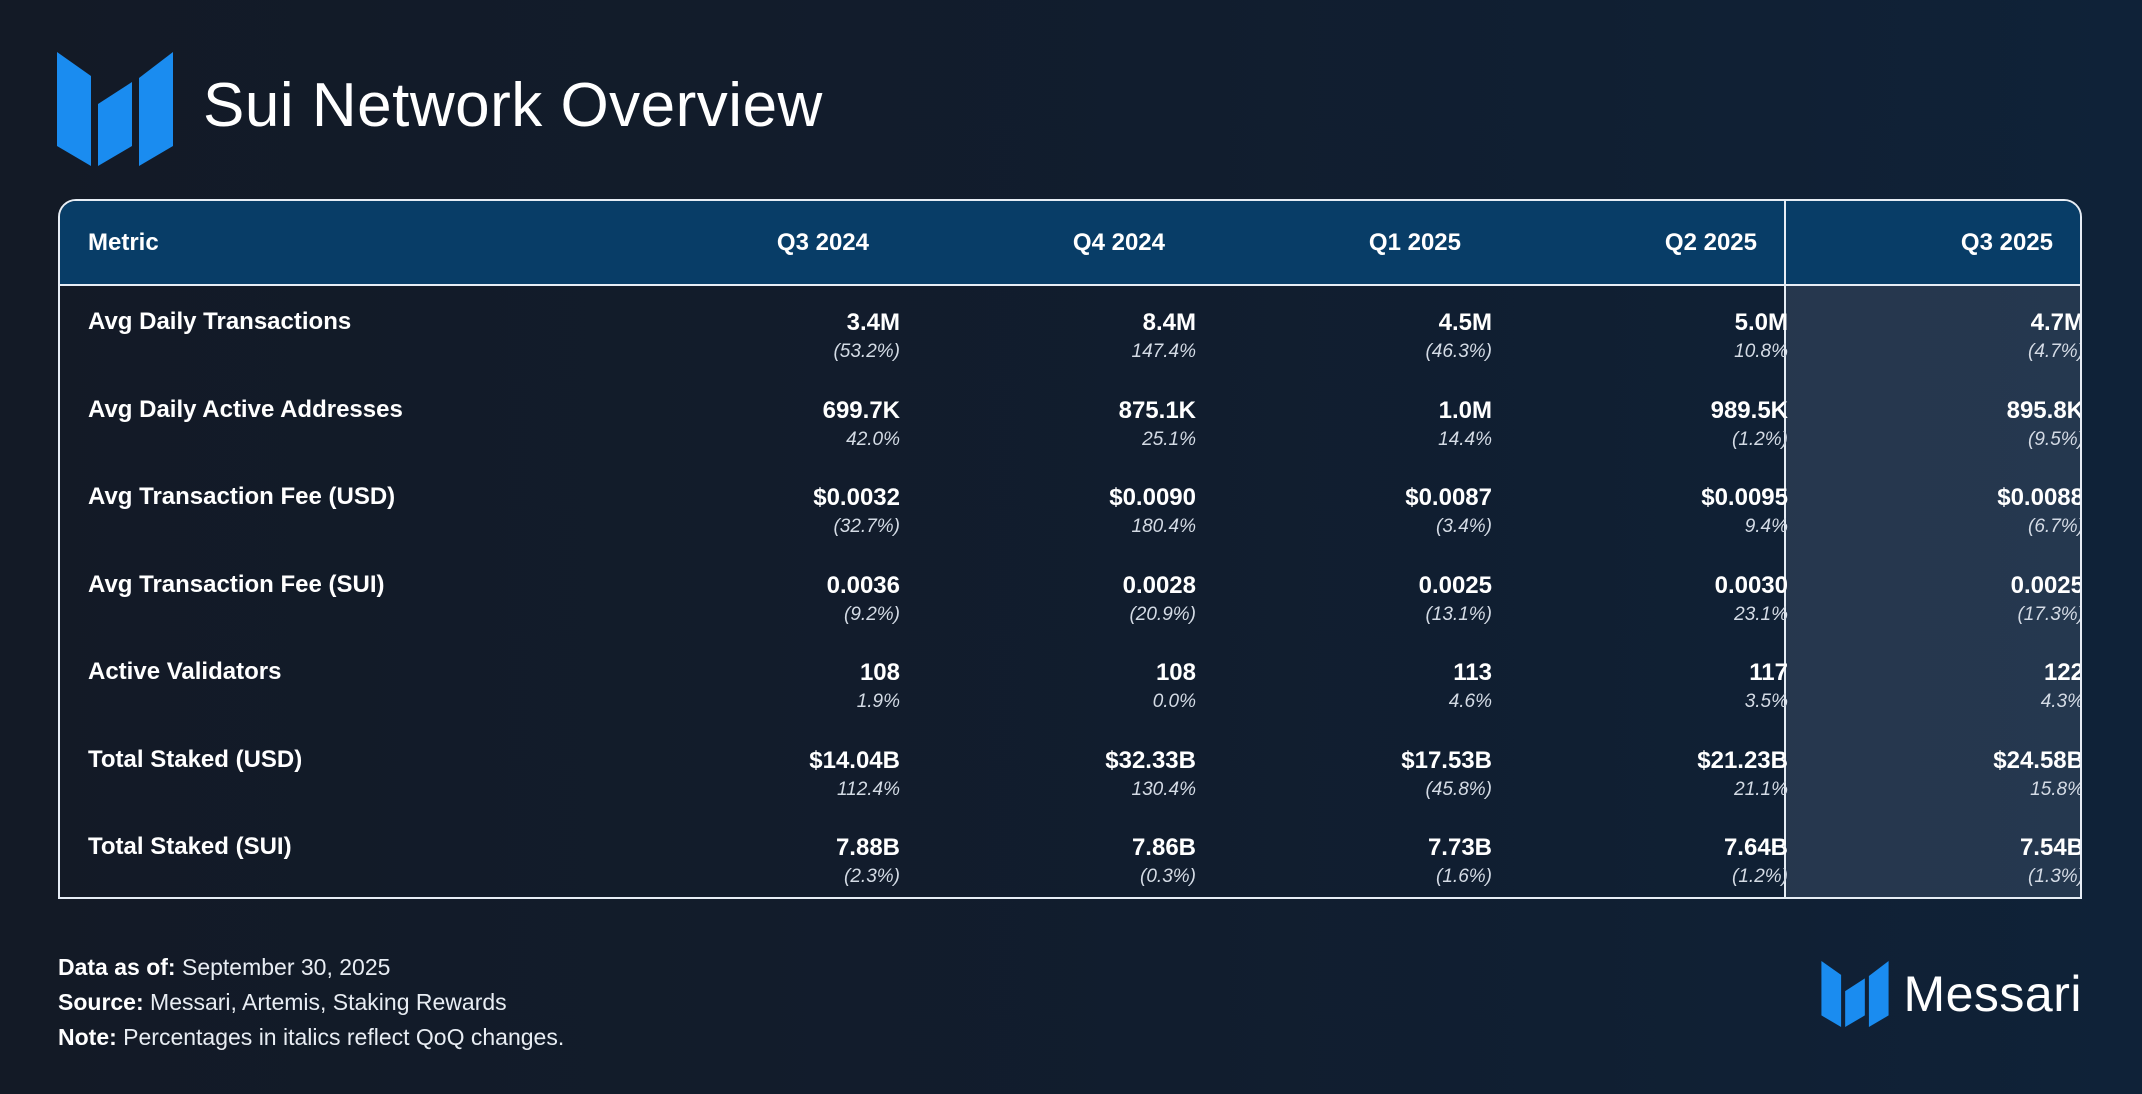 This screenshot has width=2142, height=1094. I want to click on value-cell: 113 4.6%, so click(1372, 687).